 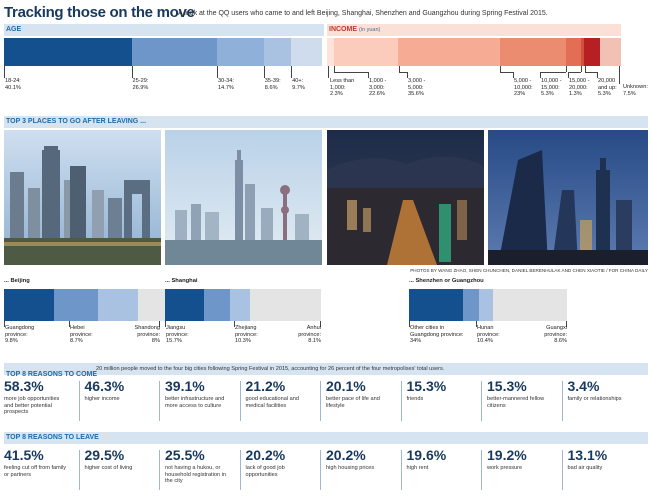 What do you see at coordinates (505, 468) in the screenshot?
I see `reason-description: work pressure` at bounding box center [505, 468].